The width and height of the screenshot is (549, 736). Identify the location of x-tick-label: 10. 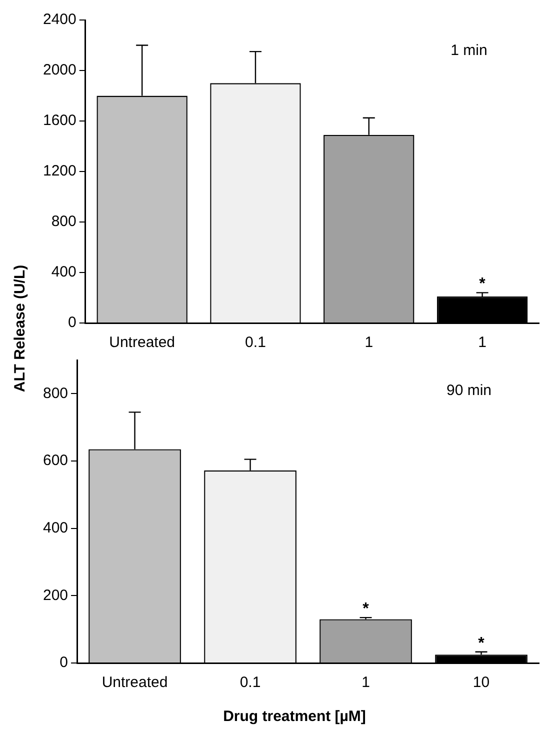
(481, 683).